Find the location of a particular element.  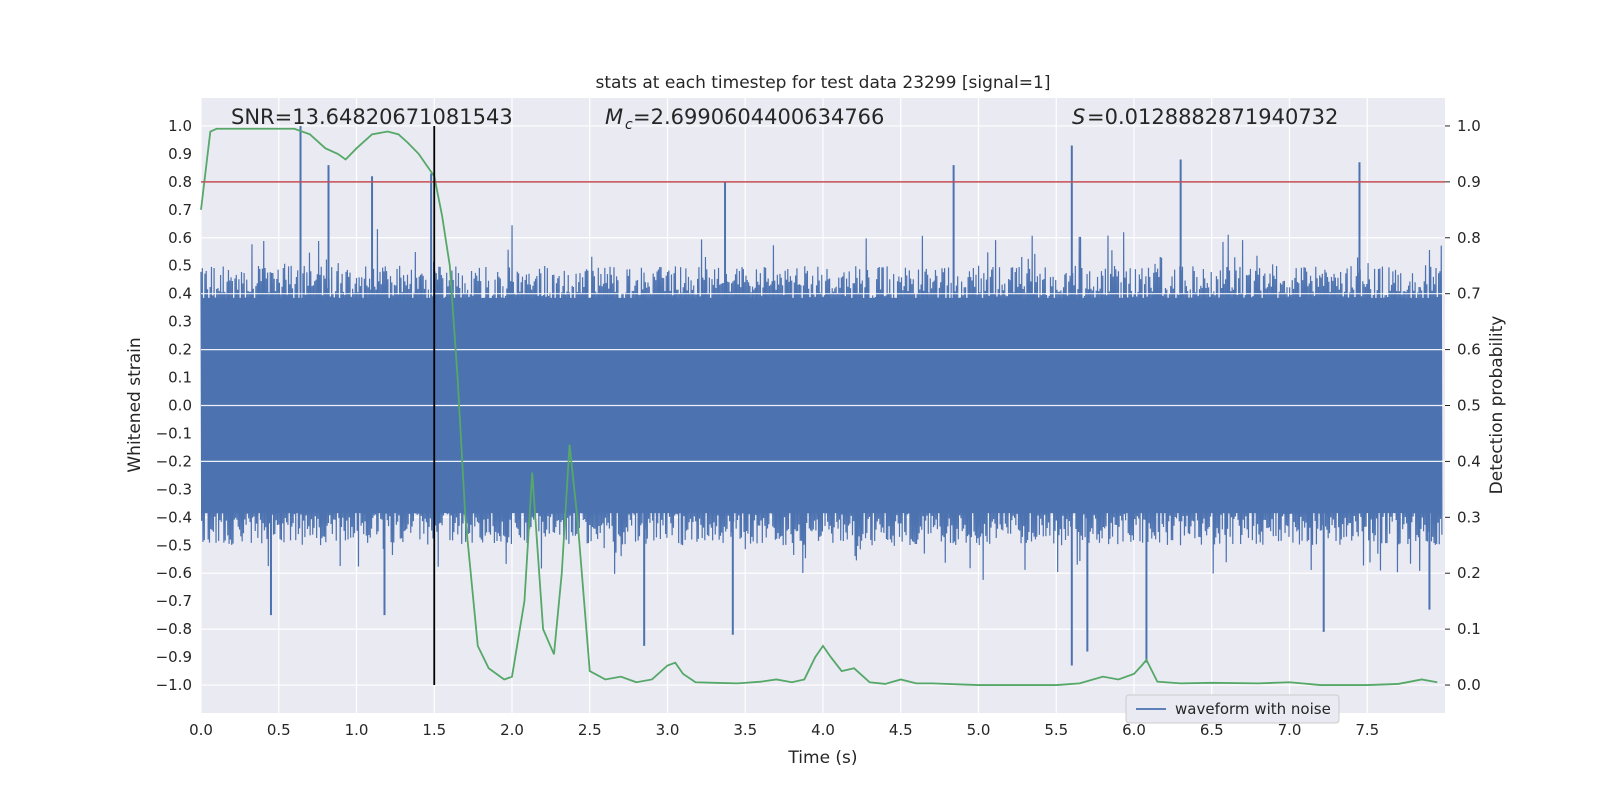

x-tick-label: 4.0 is located at coordinates (823, 730).